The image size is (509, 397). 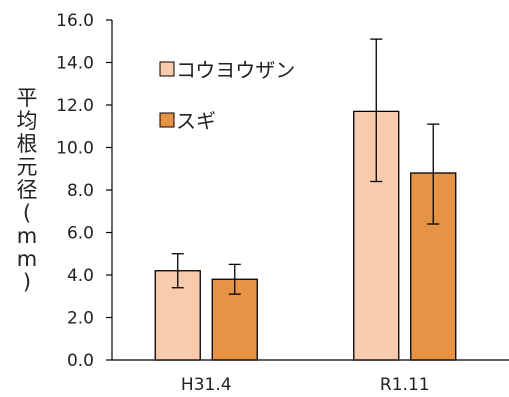 What do you see at coordinates (80, 361) in the screenshot?
I see `y-tick-label: 0.0` at bounding box center [80, 361].